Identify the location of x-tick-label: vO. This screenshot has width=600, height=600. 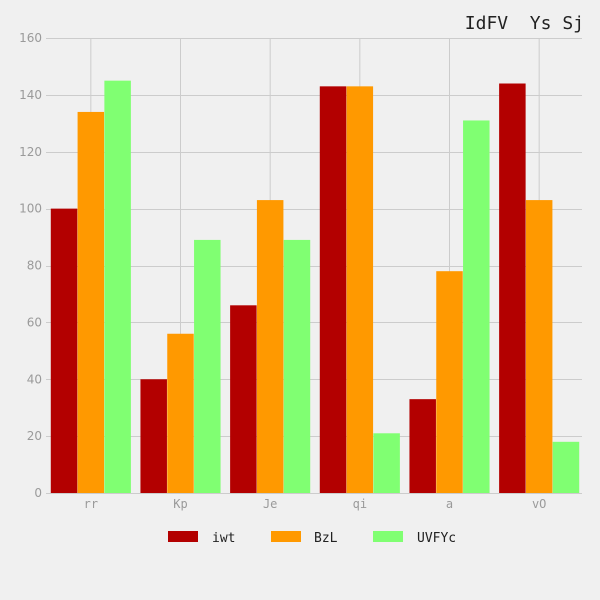
(539, 504).